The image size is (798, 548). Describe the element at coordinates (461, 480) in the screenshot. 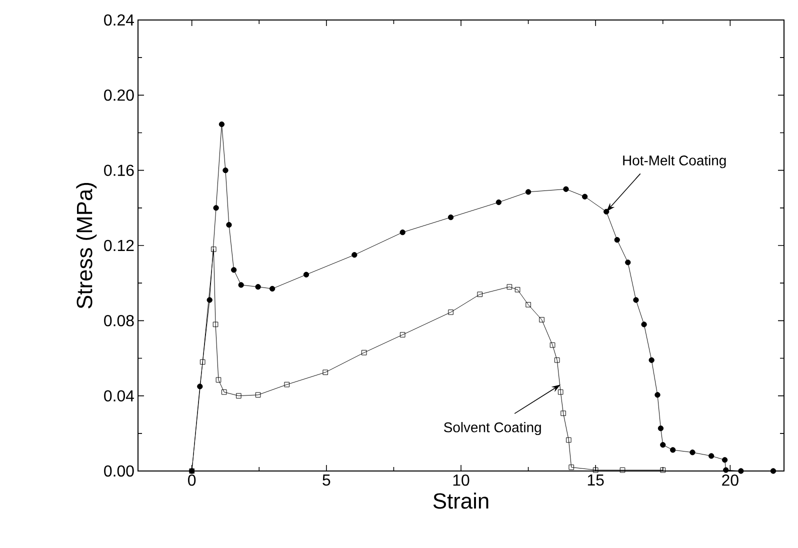

I see `x-tick-label: 10` at that location.